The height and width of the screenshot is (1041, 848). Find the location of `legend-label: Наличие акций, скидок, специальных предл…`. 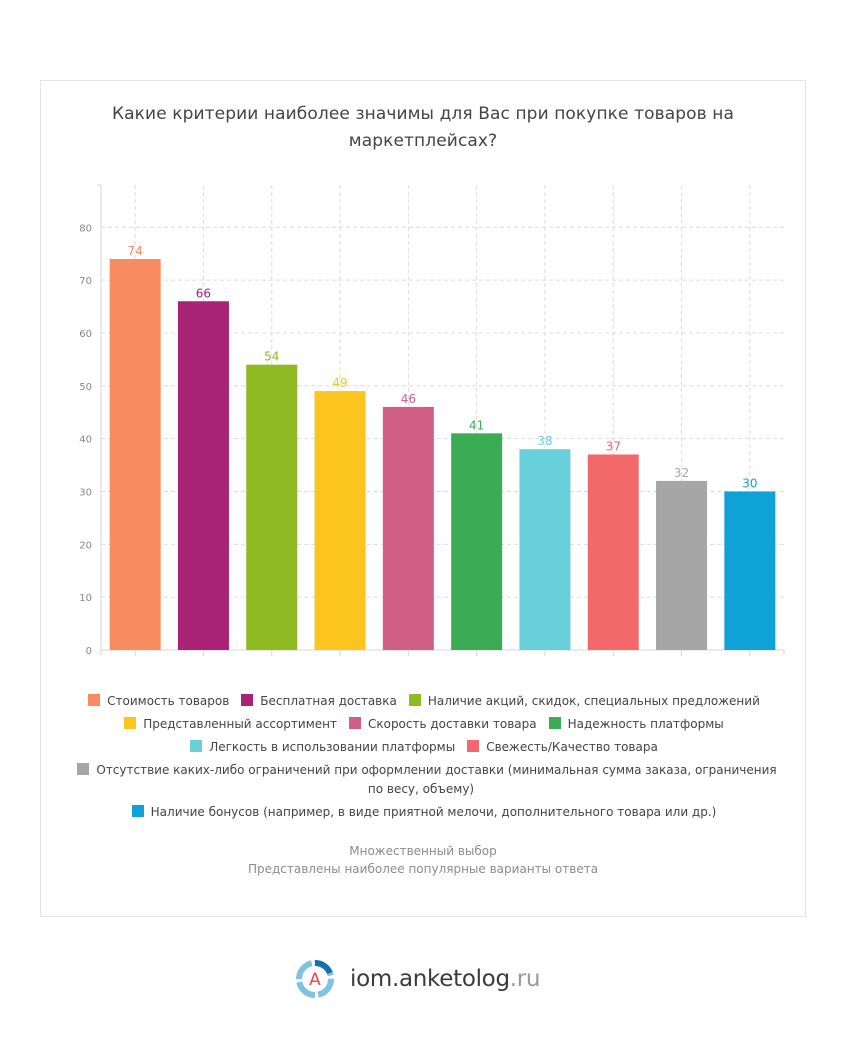

legend-label: Наличие акций, скидок, специальных предл… is located at coordinates (593, 701).